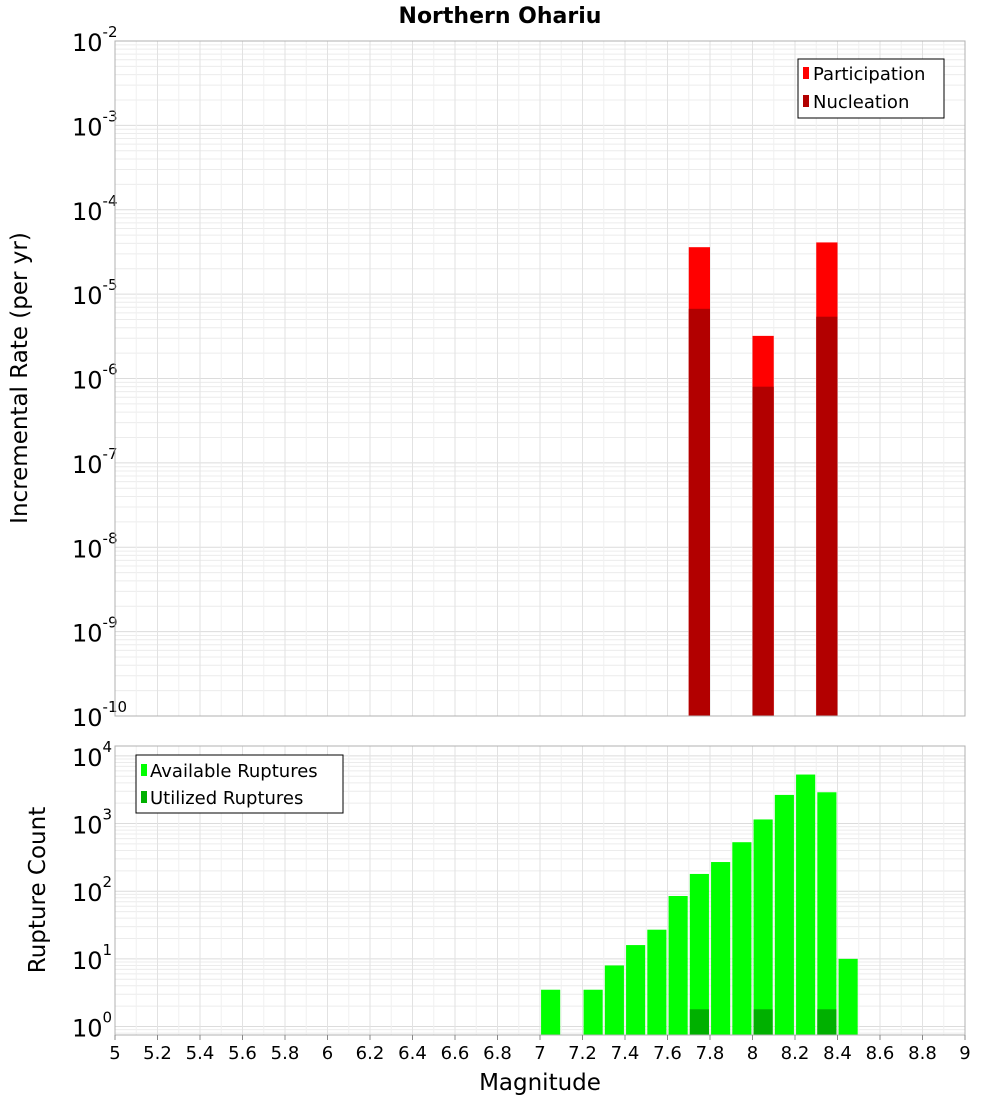 The height and width of the screenshot is (1100, 1000). I want to click on rate-legend: Participation Nucleation, so click(871, 88).